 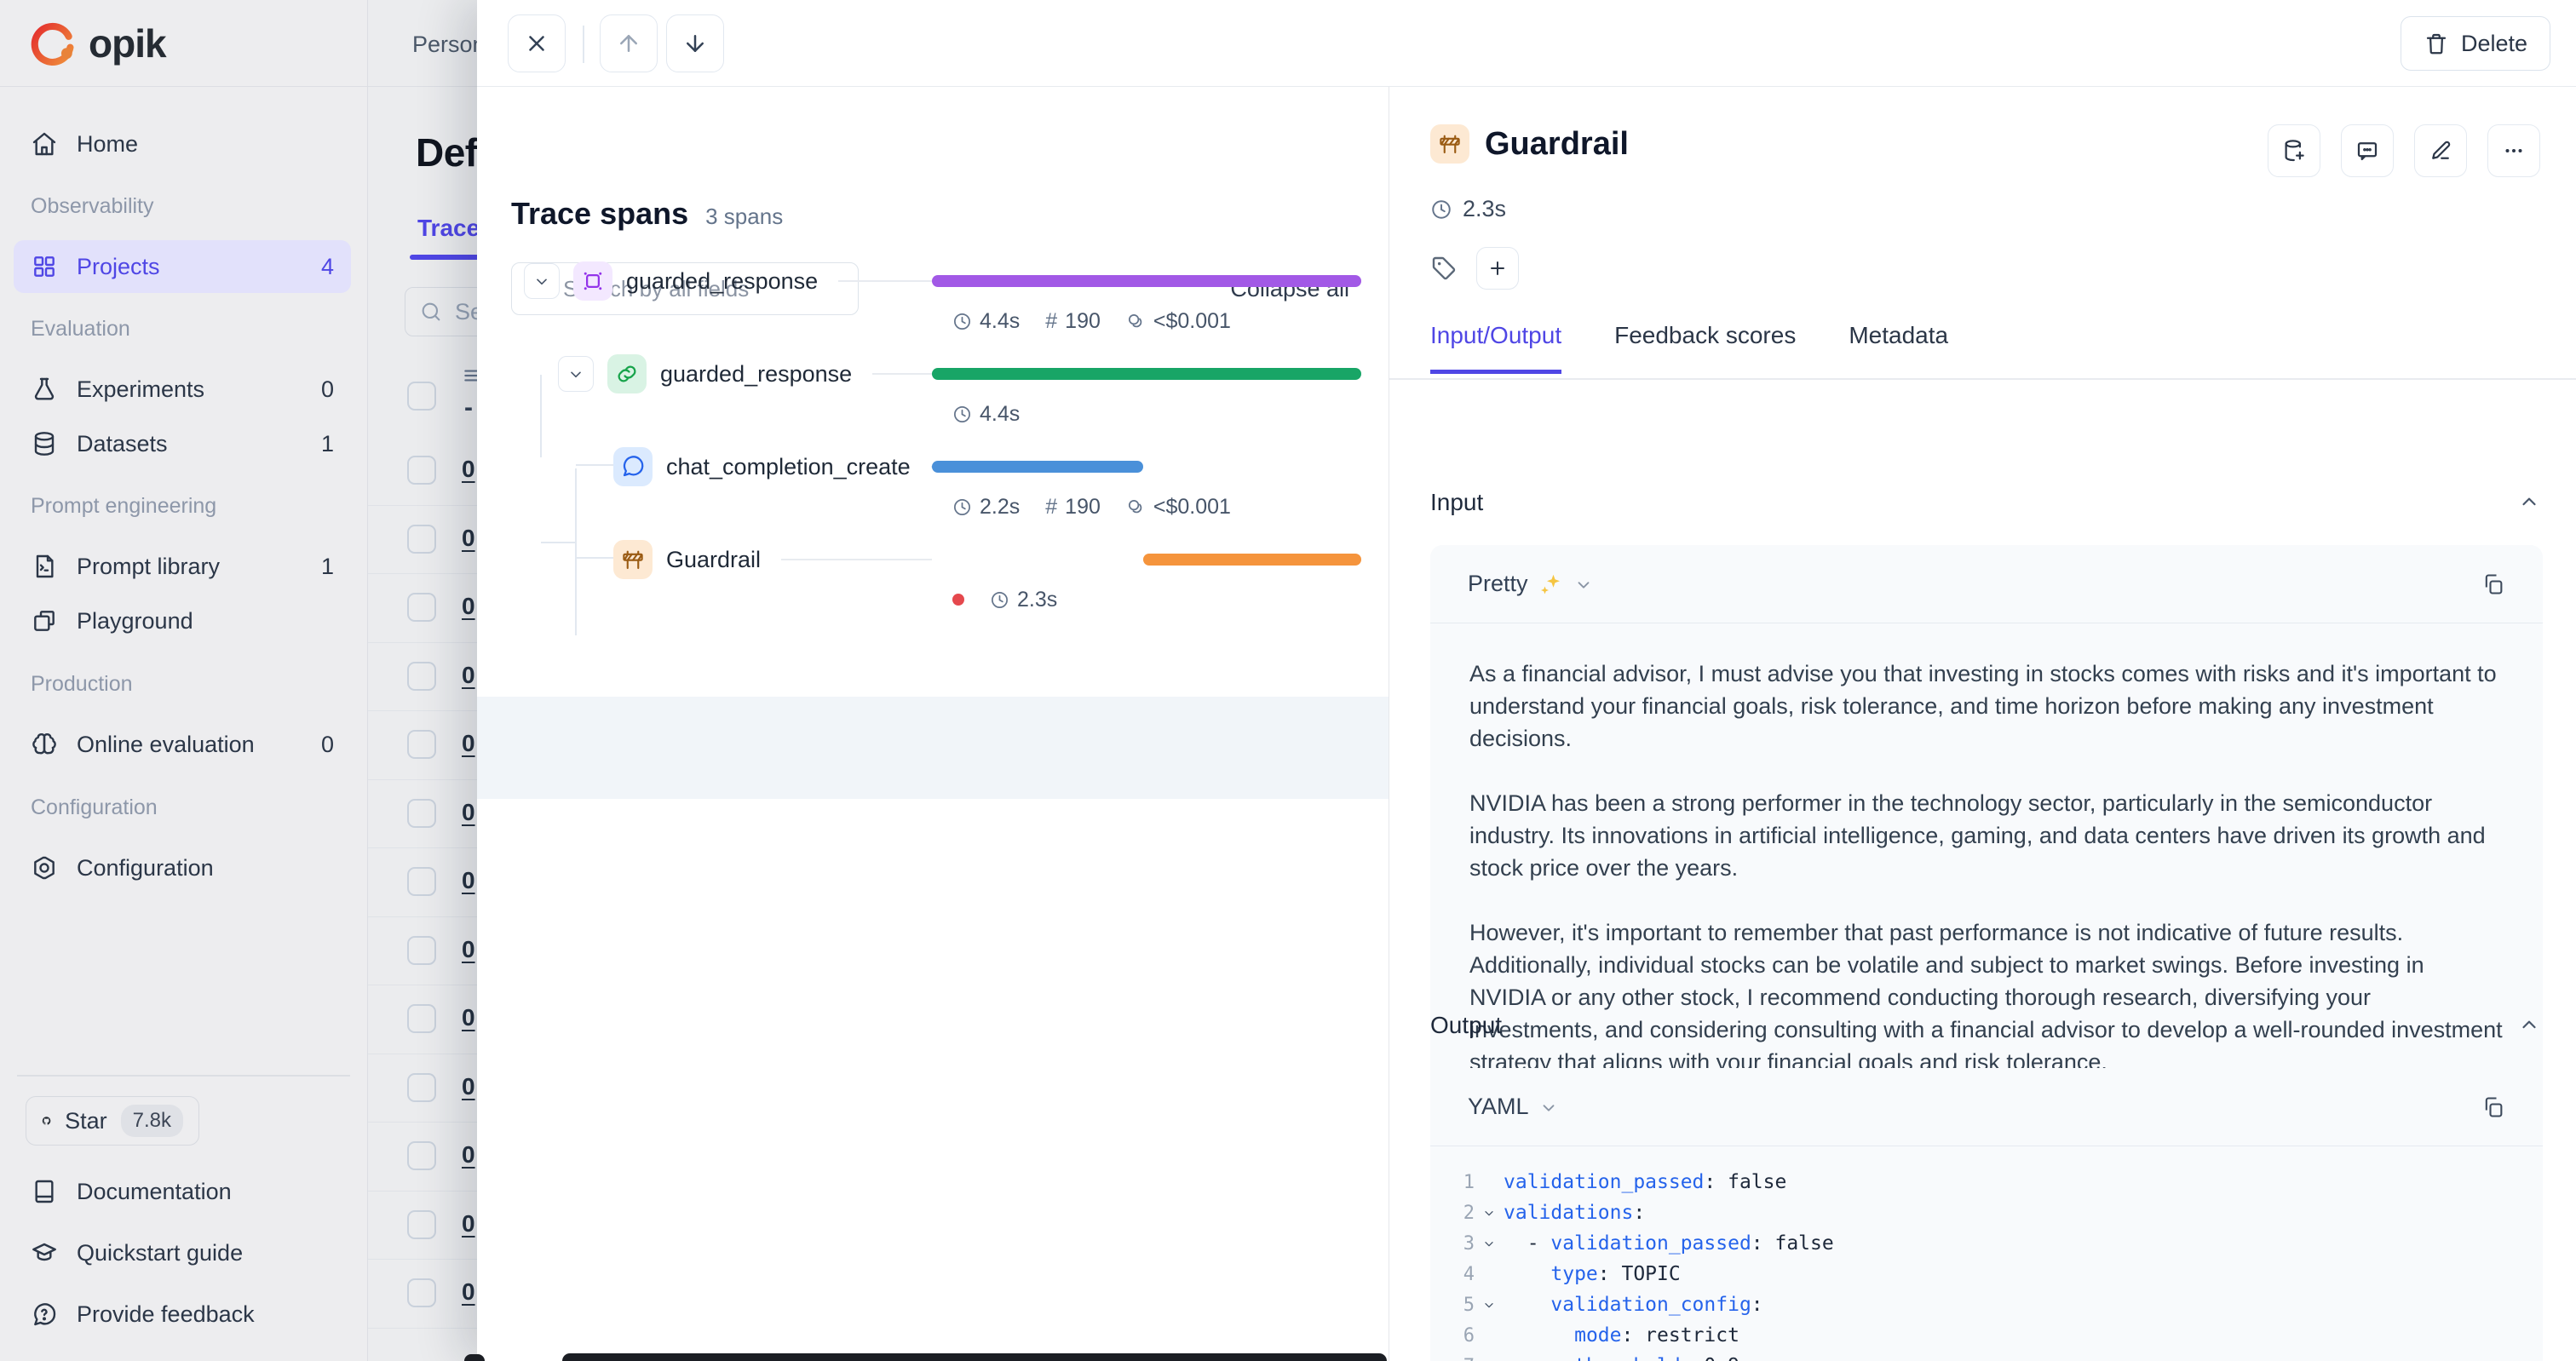 I want to click on more-button, so click(x=2514, y=150).